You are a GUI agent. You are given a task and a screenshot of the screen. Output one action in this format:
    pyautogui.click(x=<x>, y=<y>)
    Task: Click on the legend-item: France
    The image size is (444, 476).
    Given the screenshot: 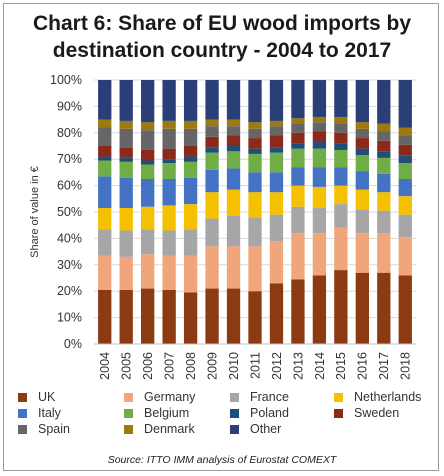 What is the action you would take?
    pyautogui.click(x=259, y=397)
    